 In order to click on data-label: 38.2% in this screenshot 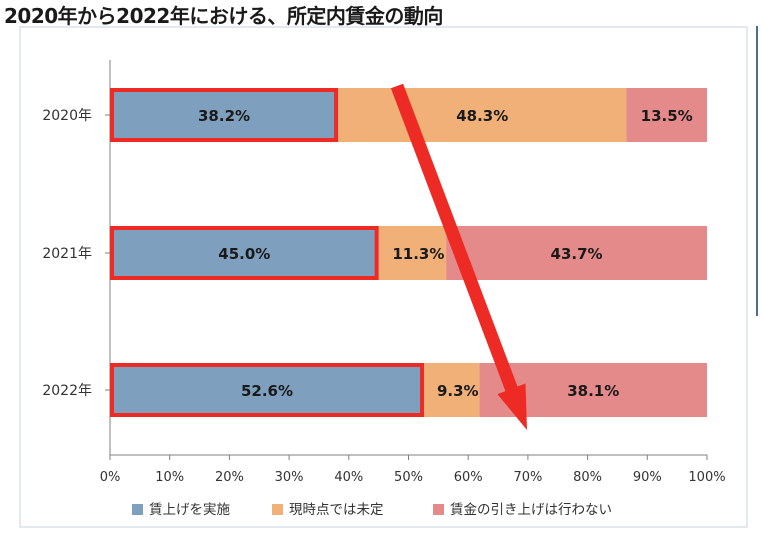, I will do `click(224, 116)`.